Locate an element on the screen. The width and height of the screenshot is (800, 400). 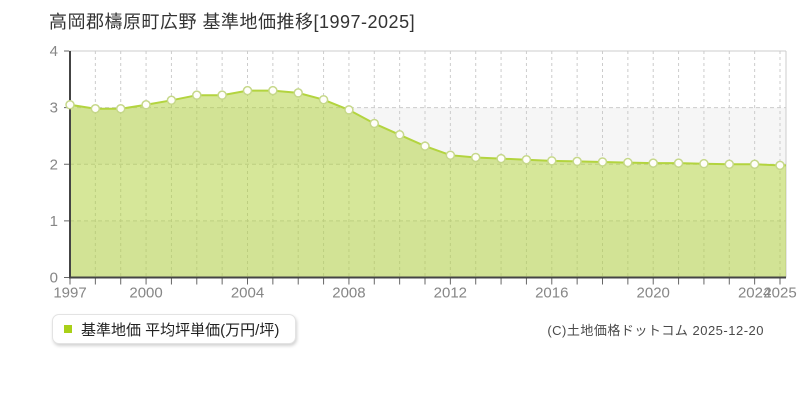
x-tick-label: 2000 is located at coordinates (145, 293).